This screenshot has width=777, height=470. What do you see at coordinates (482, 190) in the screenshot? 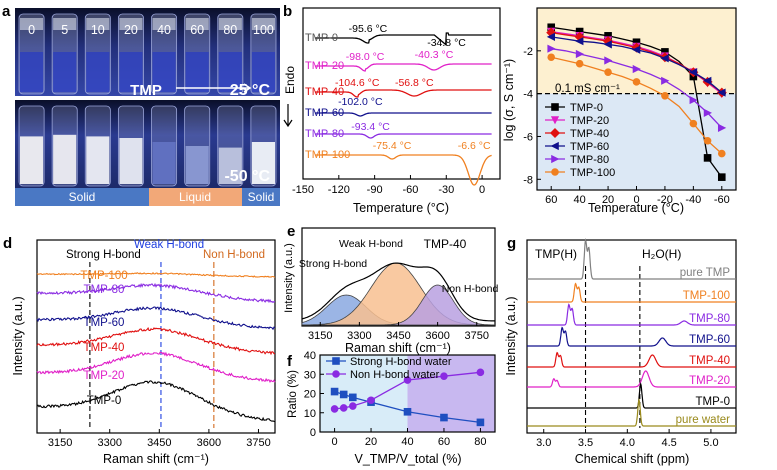
I see `b-tick-label: 0` at bounding box center [482, 190].